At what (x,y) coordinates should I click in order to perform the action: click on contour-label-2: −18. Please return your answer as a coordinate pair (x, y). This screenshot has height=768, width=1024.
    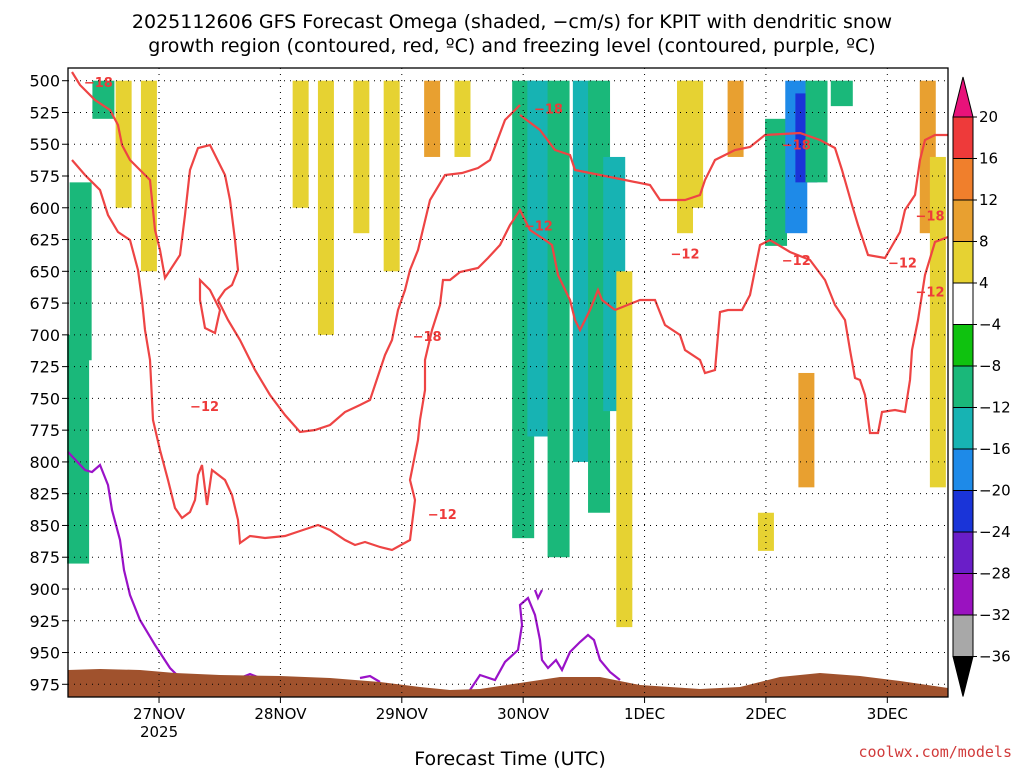
    Looking at the image, I should click on (427, 337).